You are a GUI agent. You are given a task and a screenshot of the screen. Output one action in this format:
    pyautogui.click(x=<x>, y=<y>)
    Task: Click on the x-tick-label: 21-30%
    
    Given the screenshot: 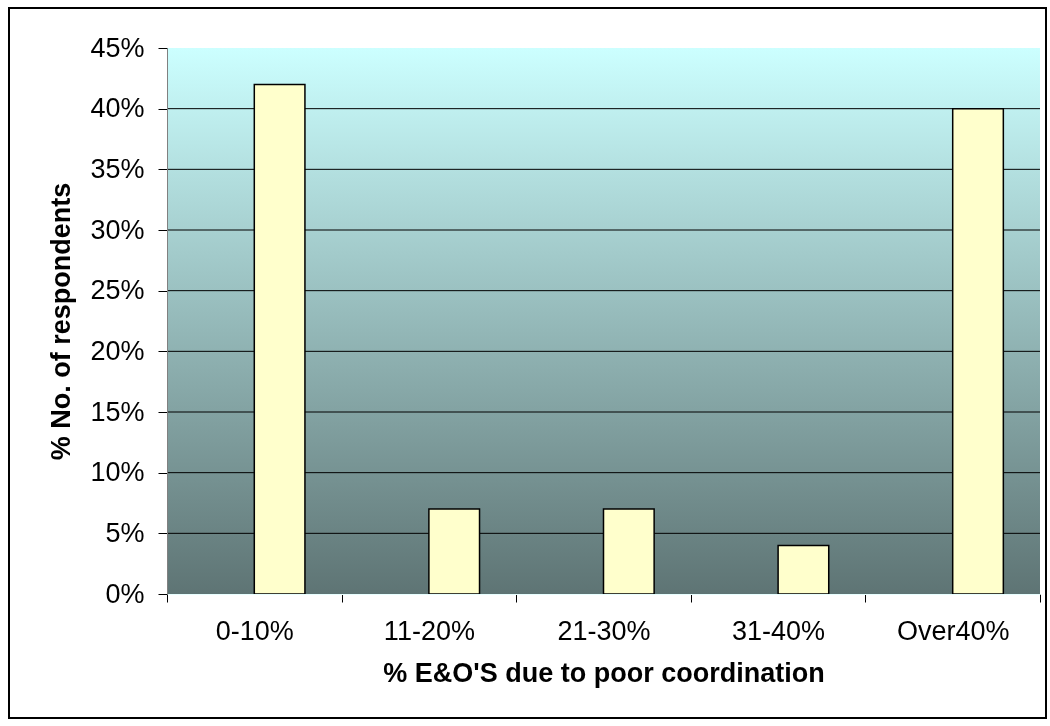 What is the action you would take?
    pyautogui.click(x=604, y=630)
    